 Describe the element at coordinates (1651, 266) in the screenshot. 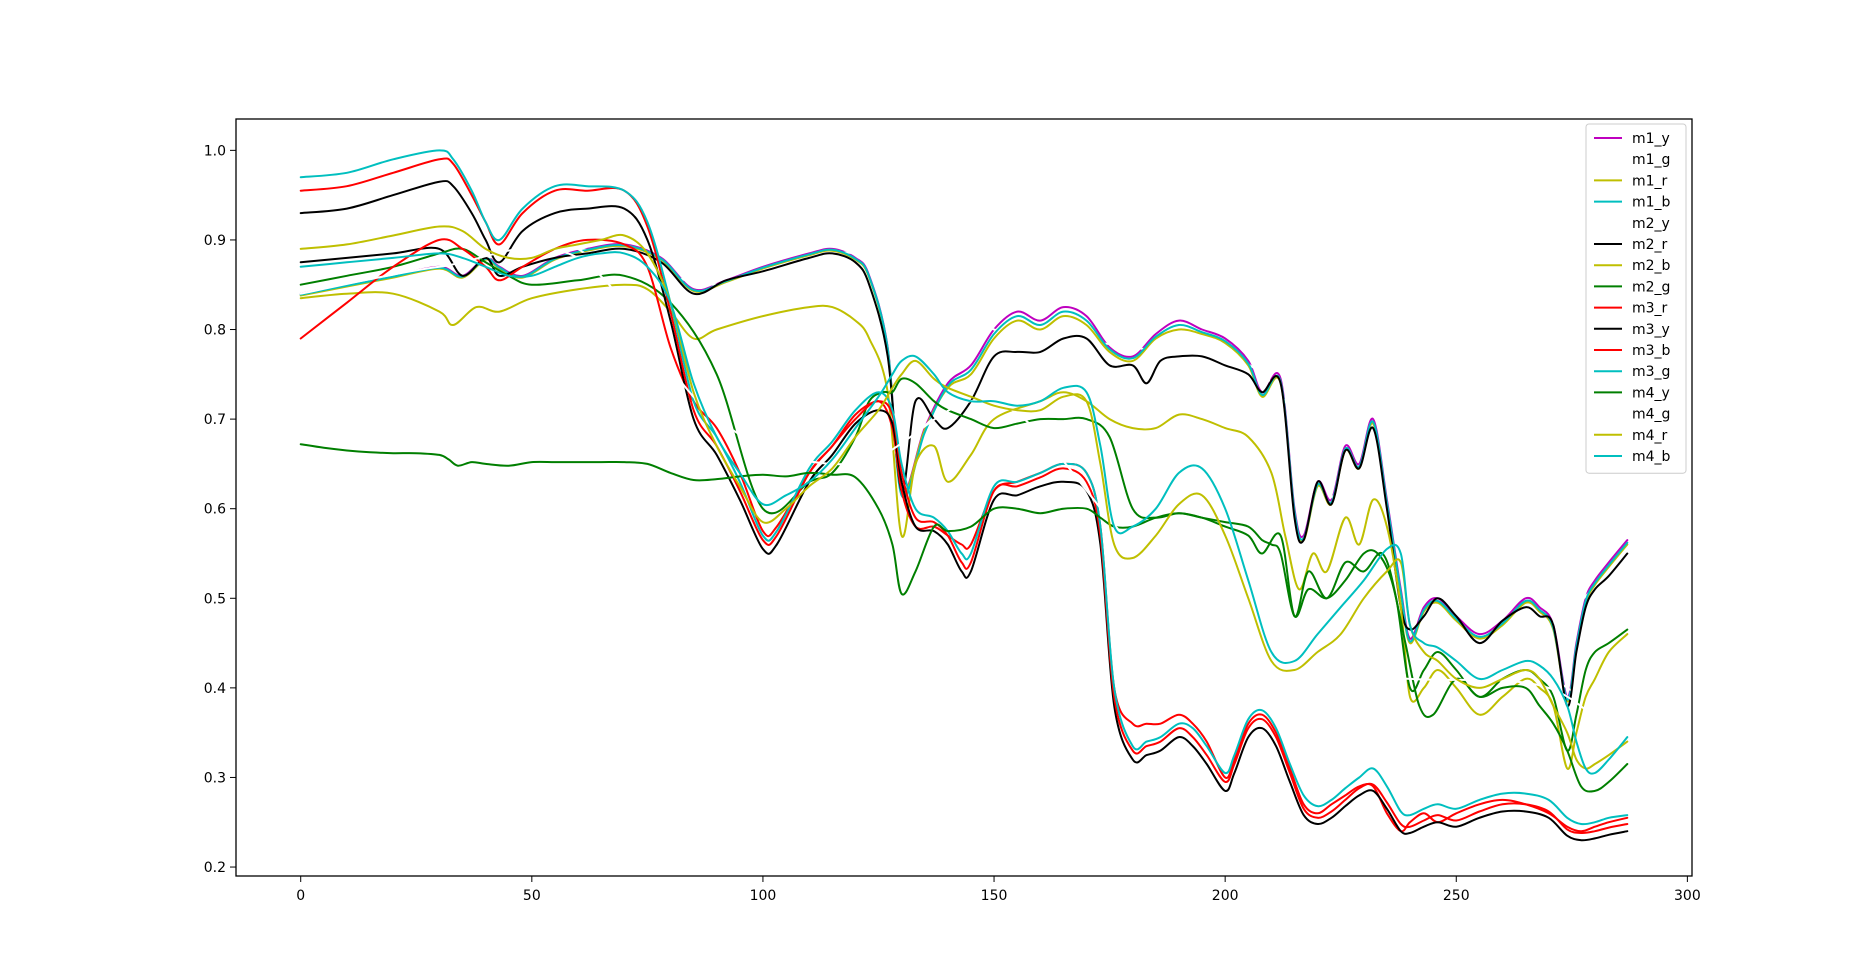

I see `legend-label-m2_b: m2_b` at that location.